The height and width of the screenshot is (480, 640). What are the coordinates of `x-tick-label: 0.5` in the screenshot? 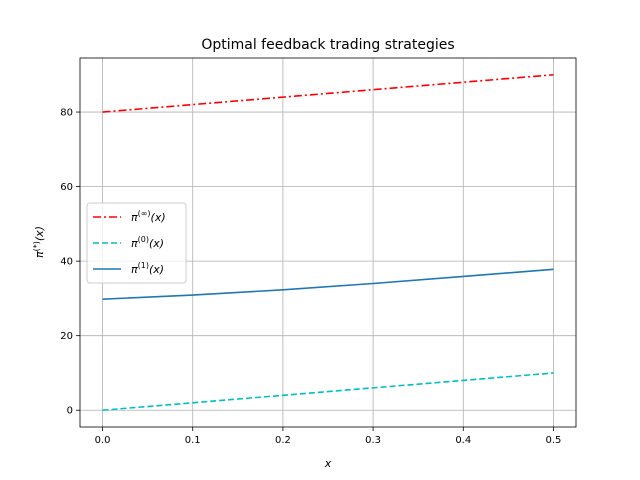 It's located at (554, 440).